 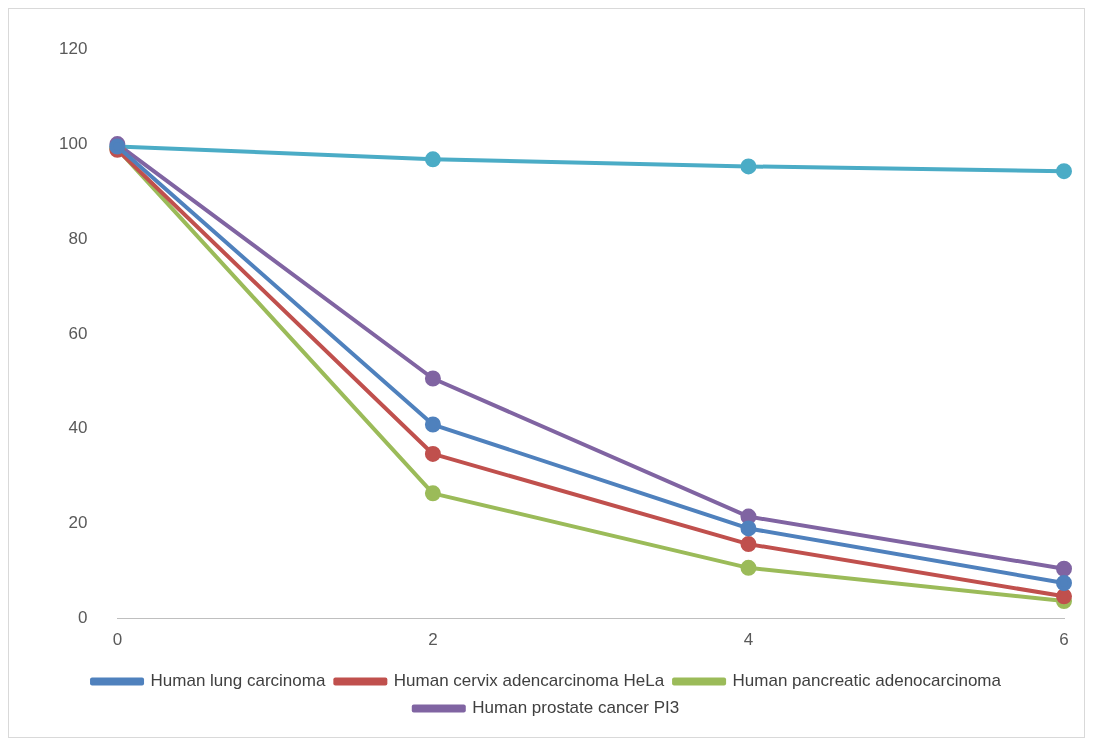 What do you see at coordinates (73, 143) in the screenshot?
I see `y-tick-label: 100` at bounding box center [73, 143].